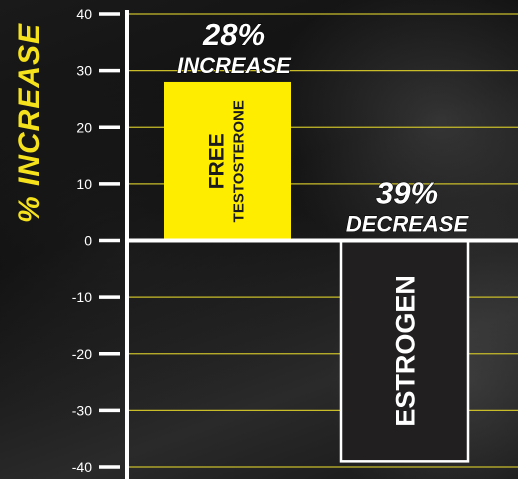 The width and height of the screenshot is (518, 479). I want to click on estrogen-annotation: 39%DECREASE, so click(407, 206).